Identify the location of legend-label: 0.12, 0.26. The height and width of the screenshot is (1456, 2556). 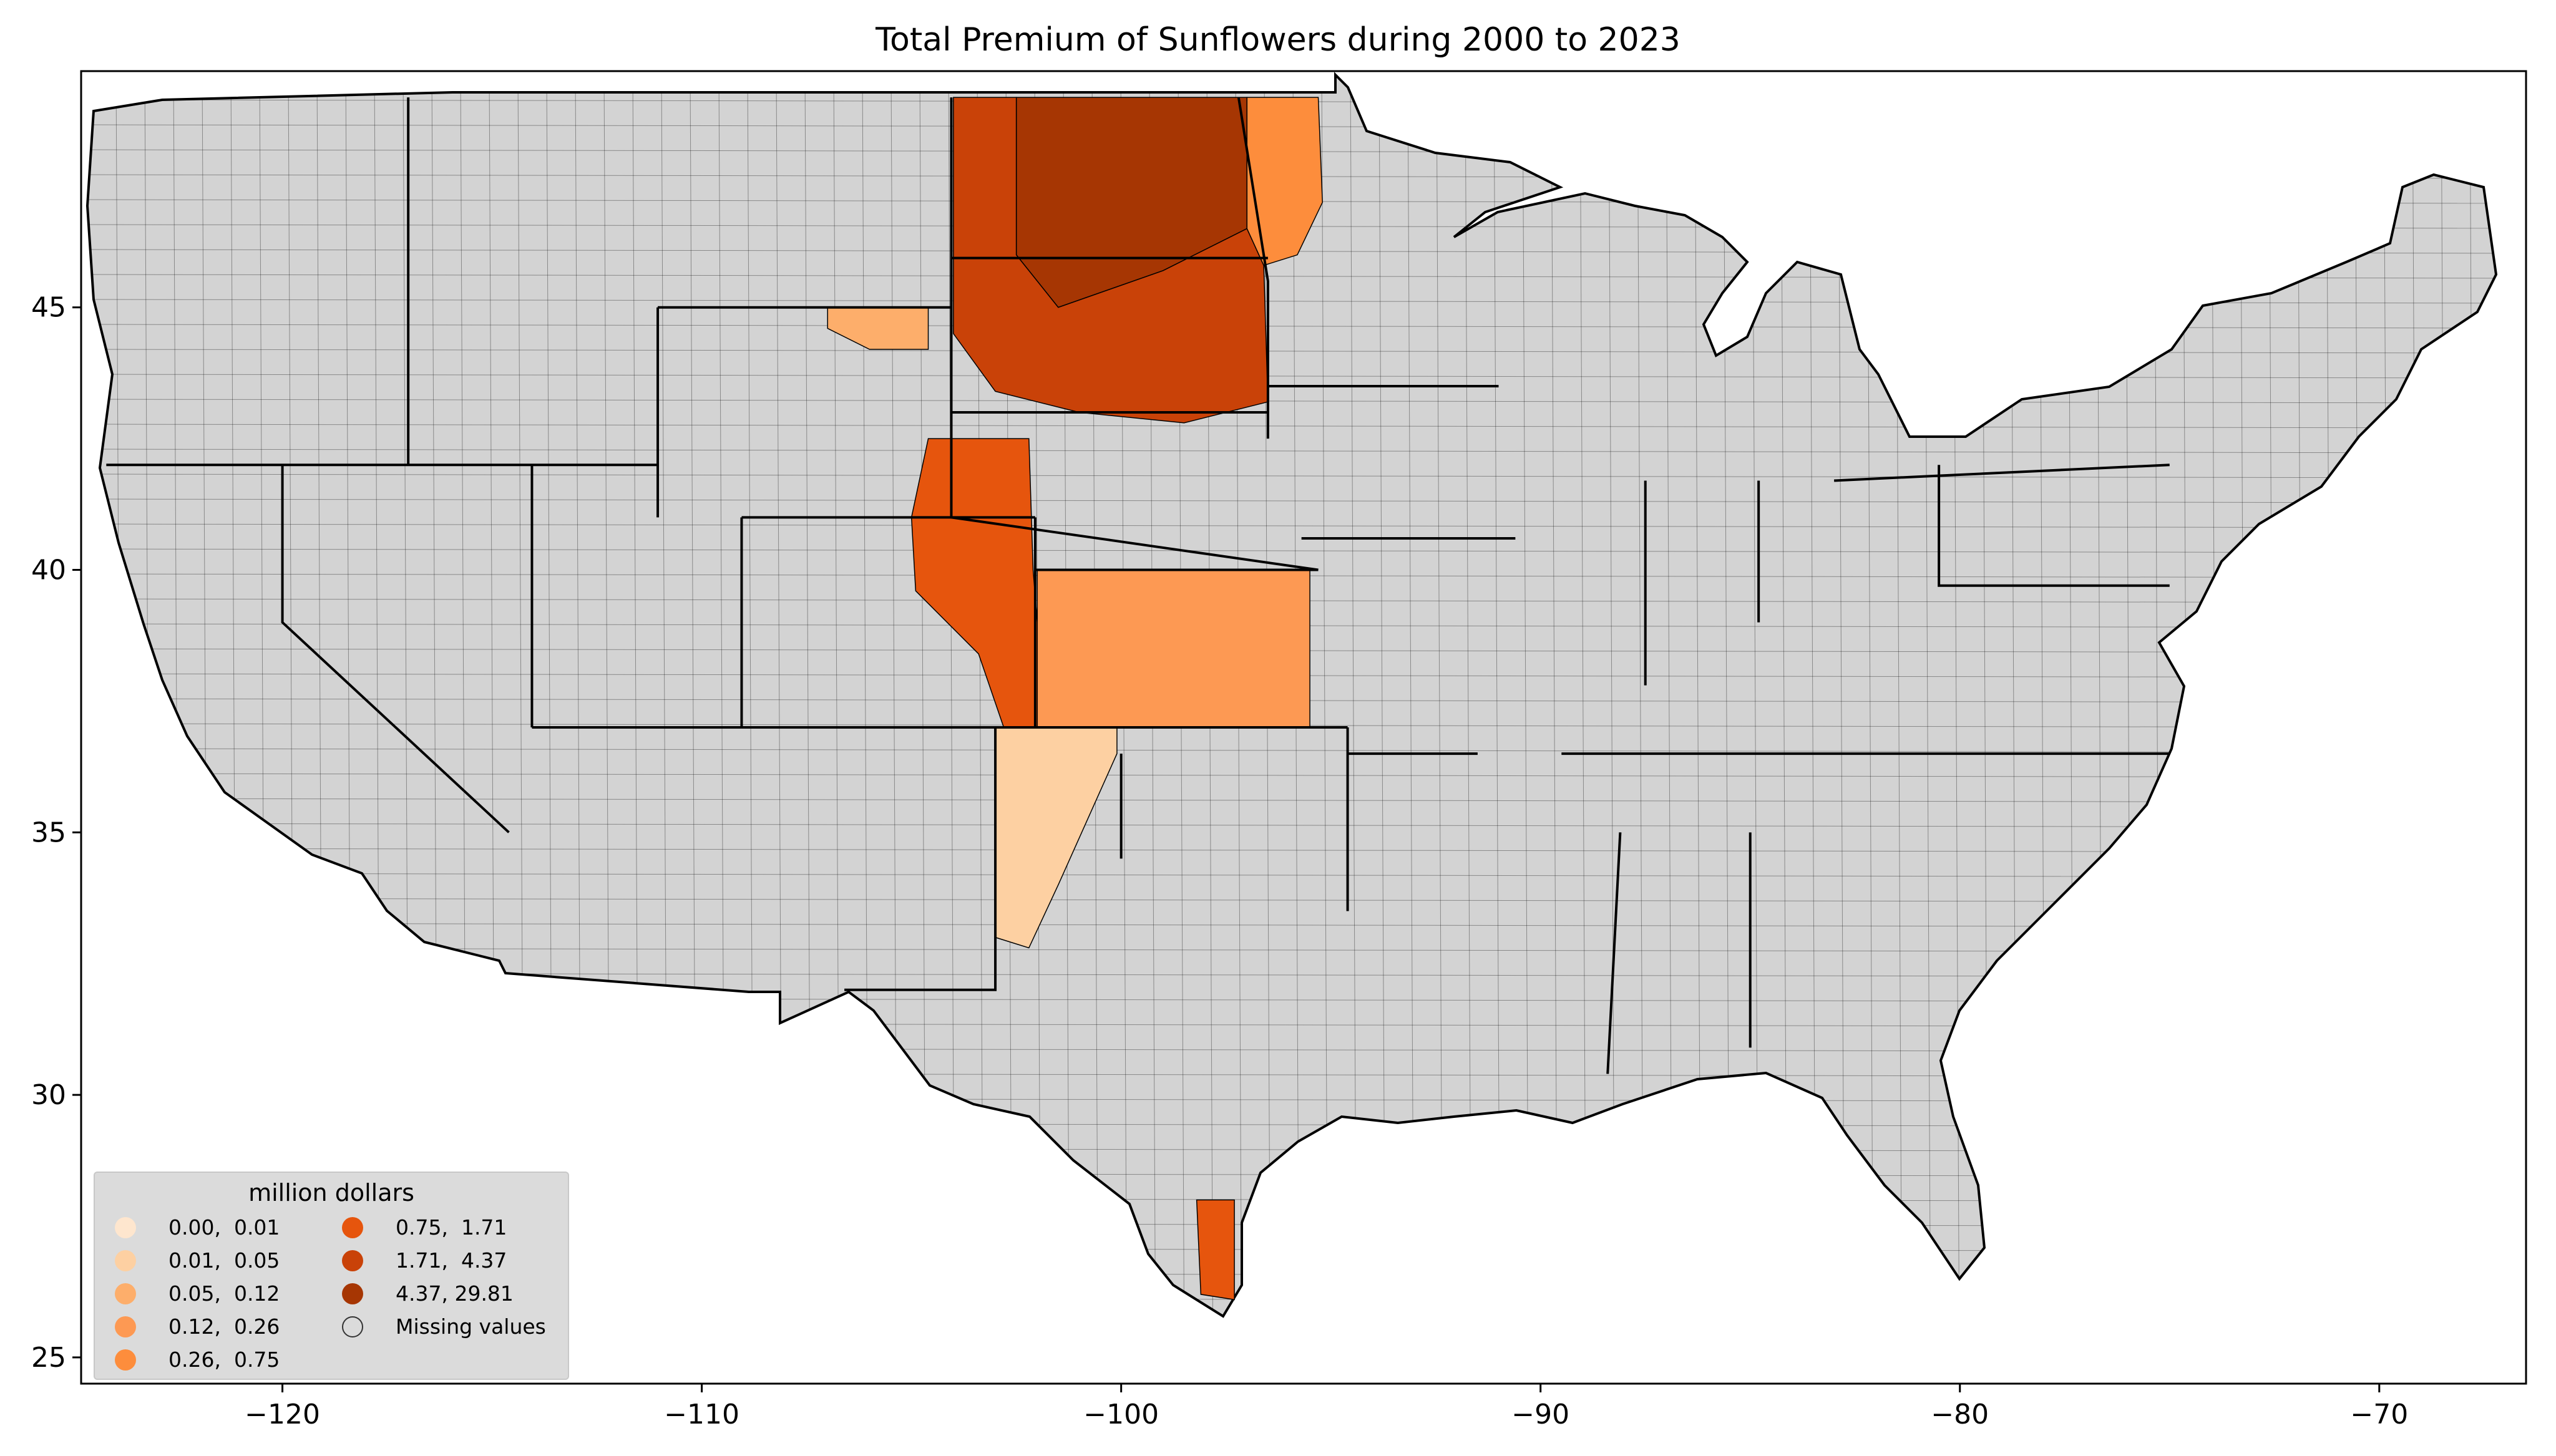
(224, 1326).